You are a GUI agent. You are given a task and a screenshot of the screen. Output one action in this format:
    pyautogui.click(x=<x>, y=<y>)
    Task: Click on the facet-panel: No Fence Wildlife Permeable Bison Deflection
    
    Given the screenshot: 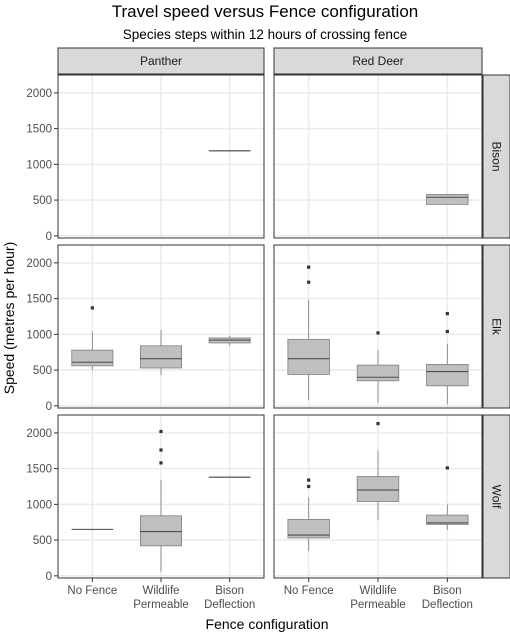 What is the action you would take?
    pyautogui.click(x=378, y=512)
    